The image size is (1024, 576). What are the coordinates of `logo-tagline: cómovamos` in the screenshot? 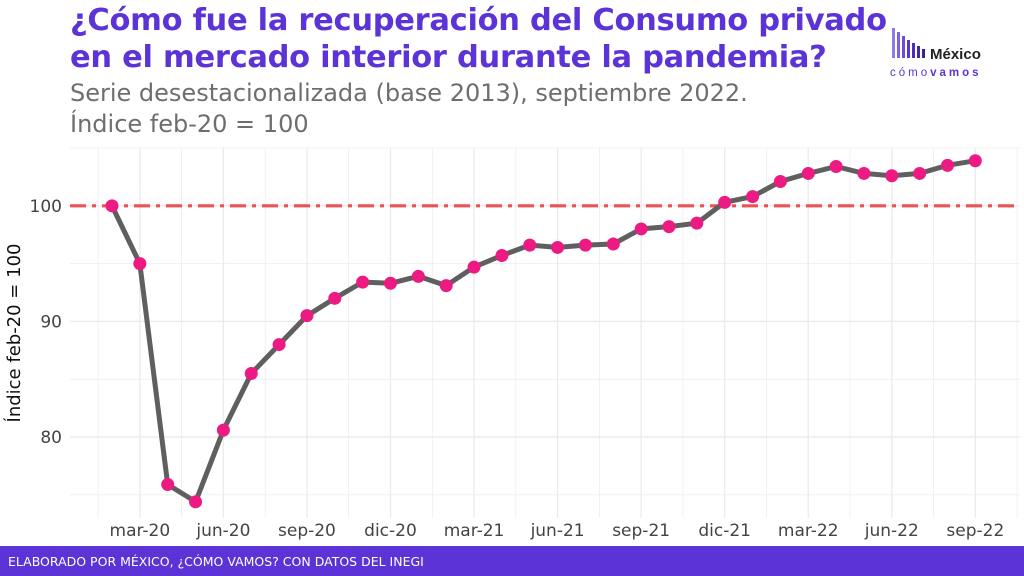 It's located at (936, 73).